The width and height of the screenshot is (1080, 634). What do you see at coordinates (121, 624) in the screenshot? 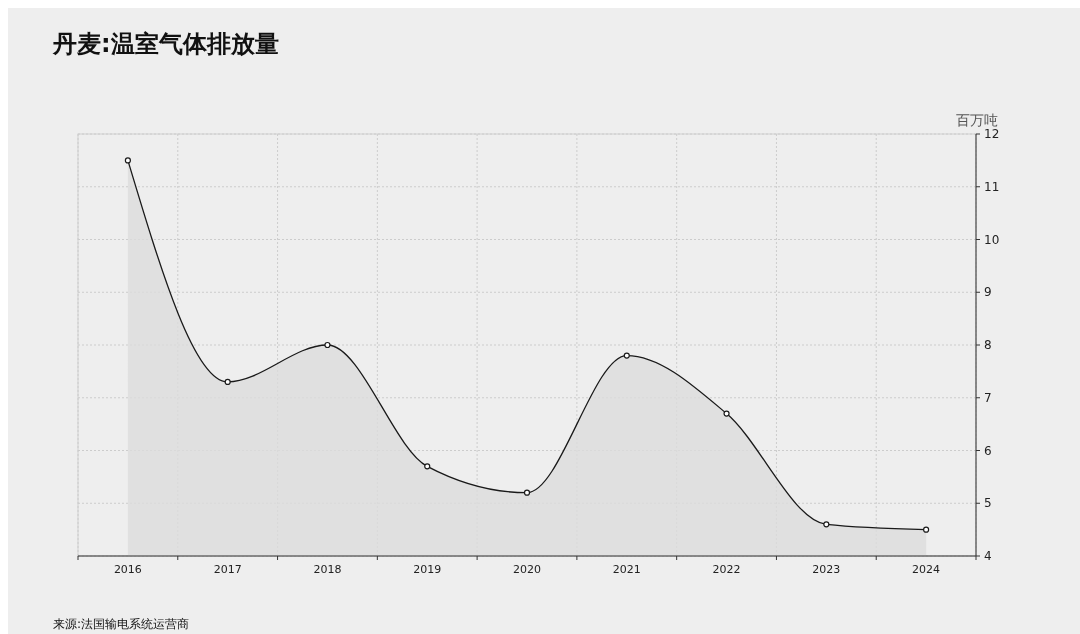
I see `source-note: 来源:法国输电系统运营商` at bounding box center [121, 624].